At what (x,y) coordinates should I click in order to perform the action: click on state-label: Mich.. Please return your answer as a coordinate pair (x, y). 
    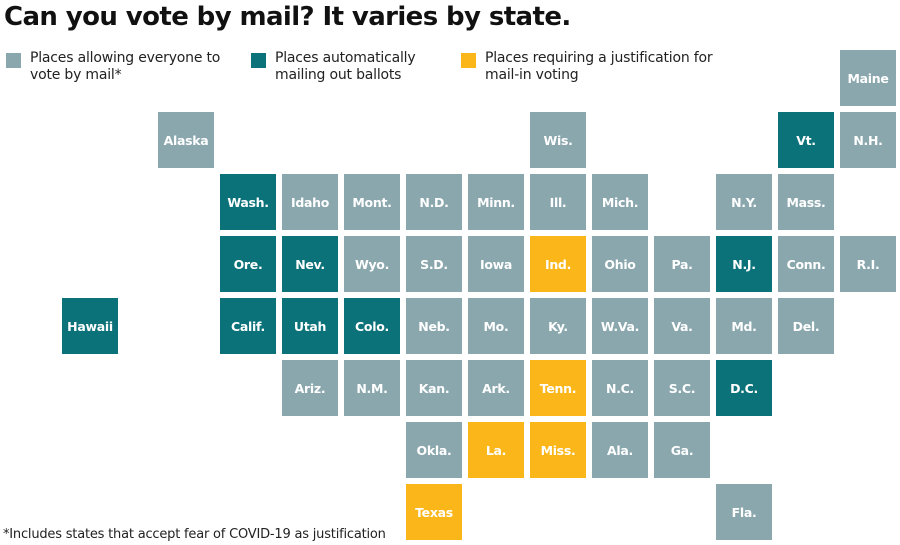
    Looking at the image, I should click on (620, 202).